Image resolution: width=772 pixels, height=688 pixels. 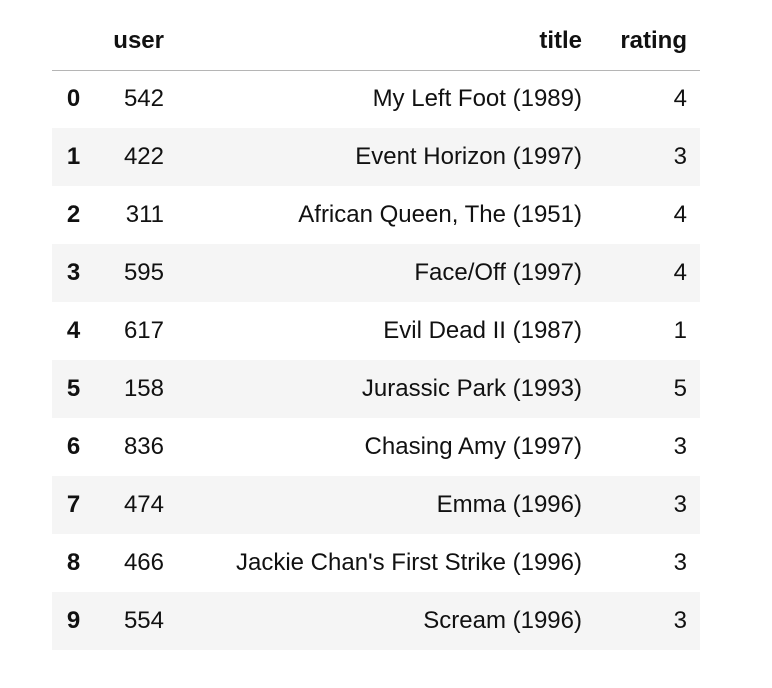 I want to click on column-header: rating, so click(x=647, y=41).